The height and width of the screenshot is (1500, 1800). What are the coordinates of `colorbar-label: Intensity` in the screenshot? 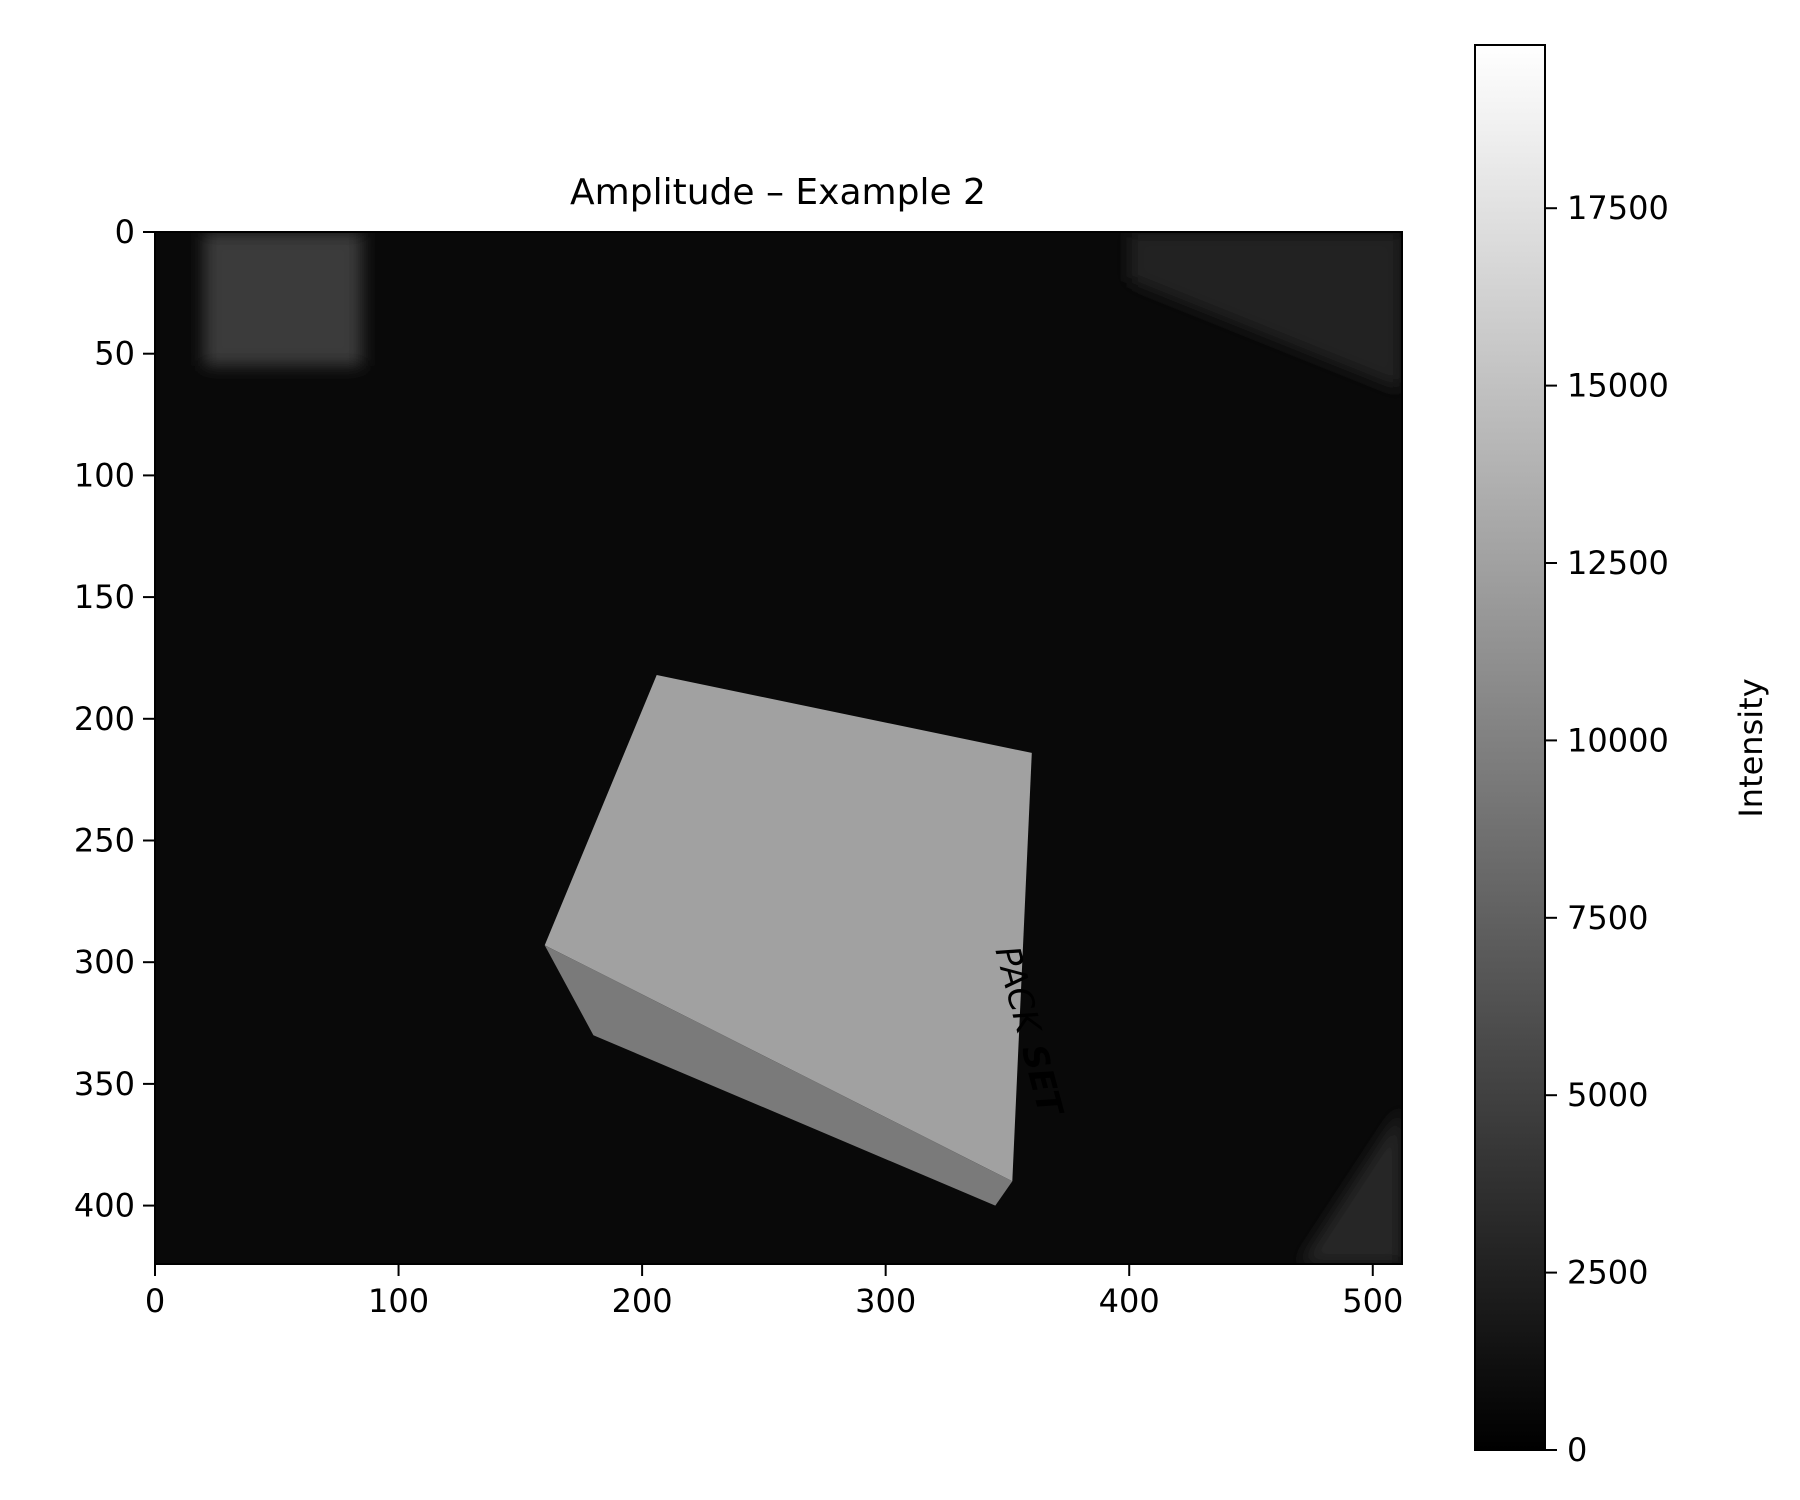 It's located at (1751, 747).